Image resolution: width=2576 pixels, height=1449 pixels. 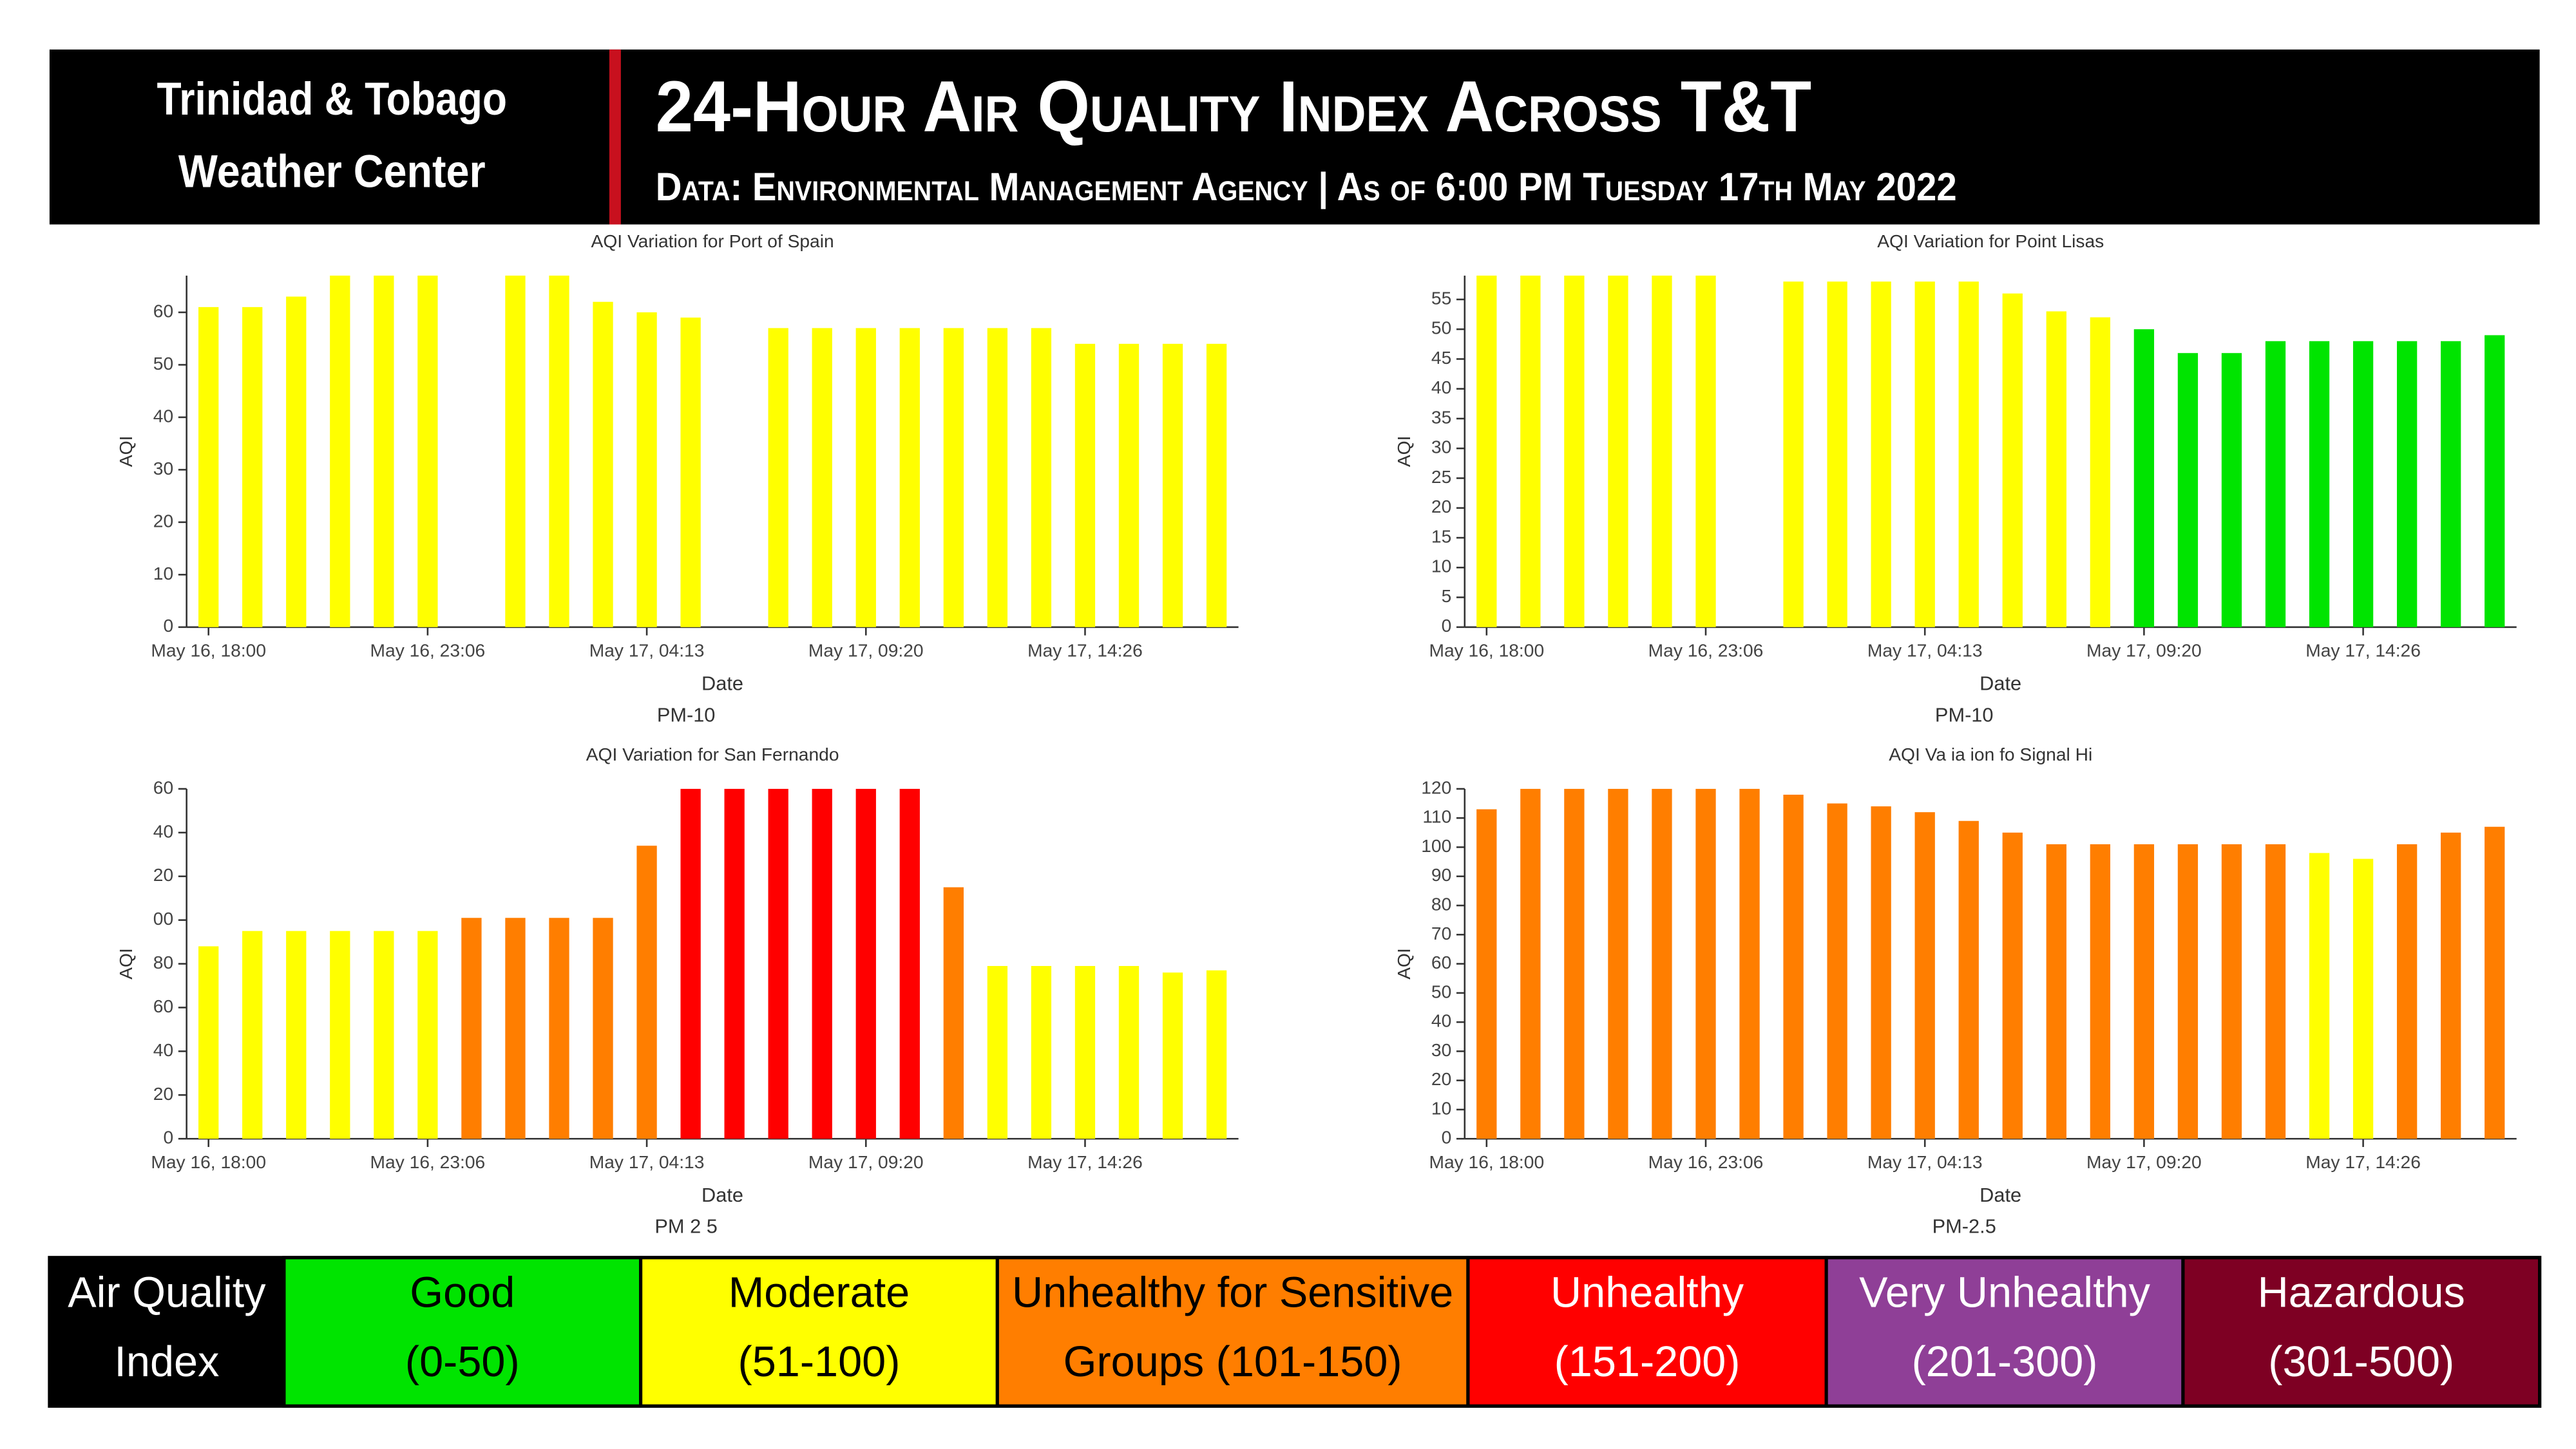 What do you see at coordinates (615, 137) in the screenshot?
I see `header-divider` at bounding box center [615, 137].